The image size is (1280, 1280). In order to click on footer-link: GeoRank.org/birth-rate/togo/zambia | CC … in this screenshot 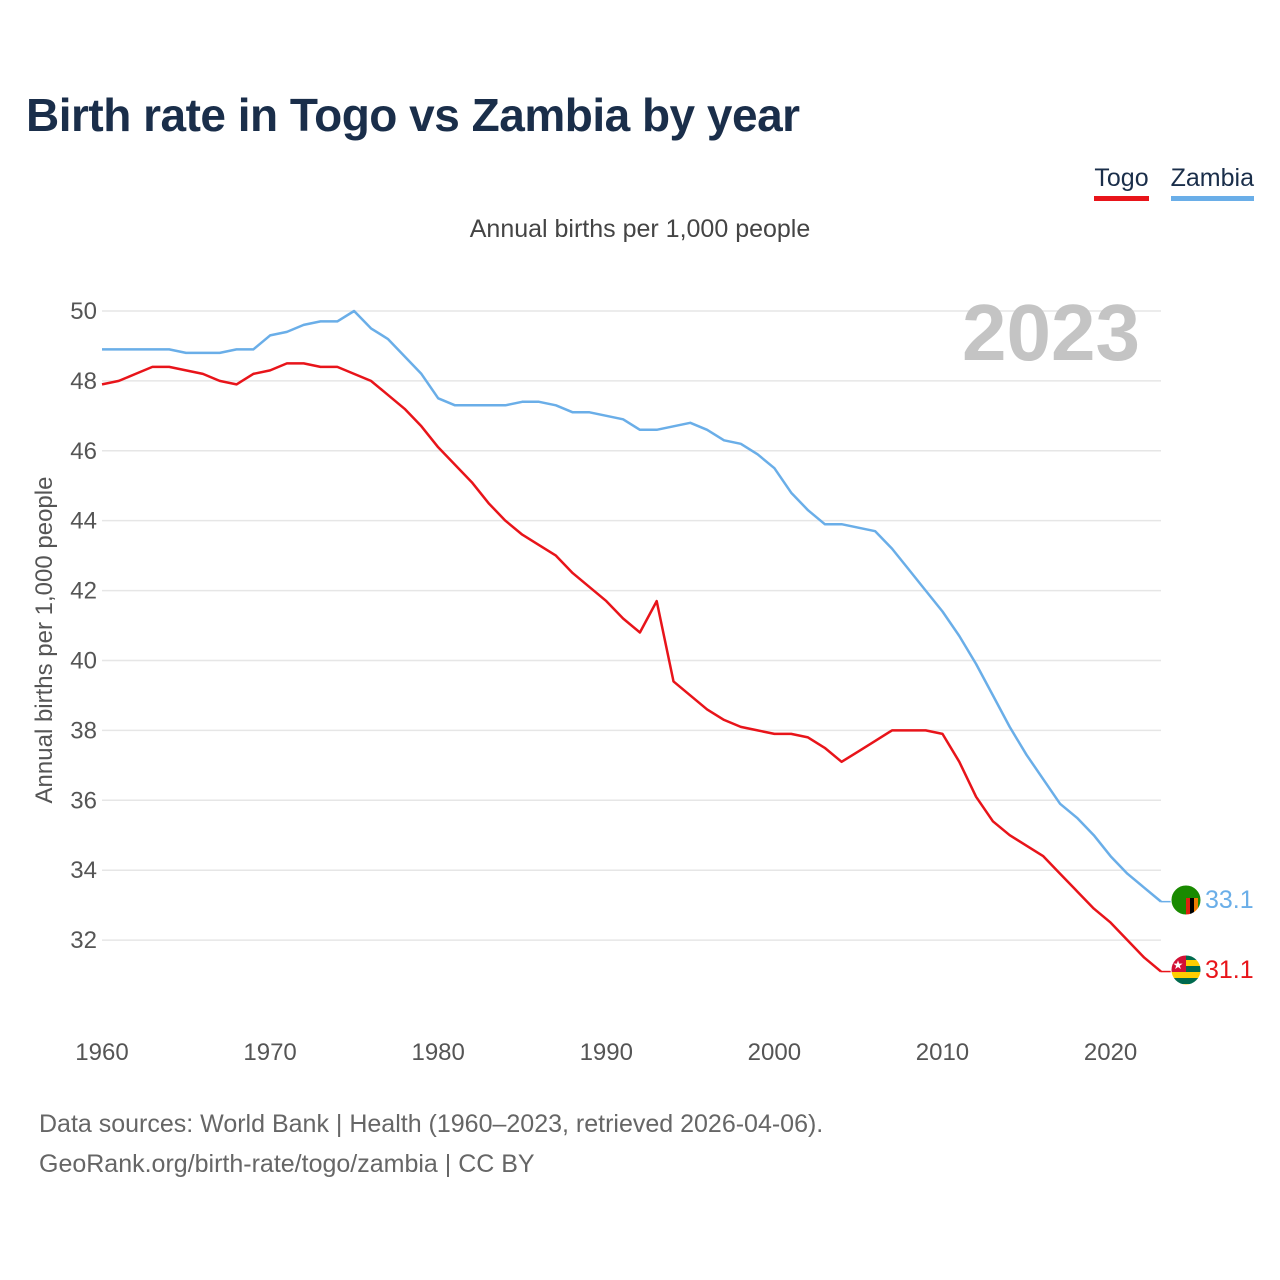, I will do `click(287, 1164)`.